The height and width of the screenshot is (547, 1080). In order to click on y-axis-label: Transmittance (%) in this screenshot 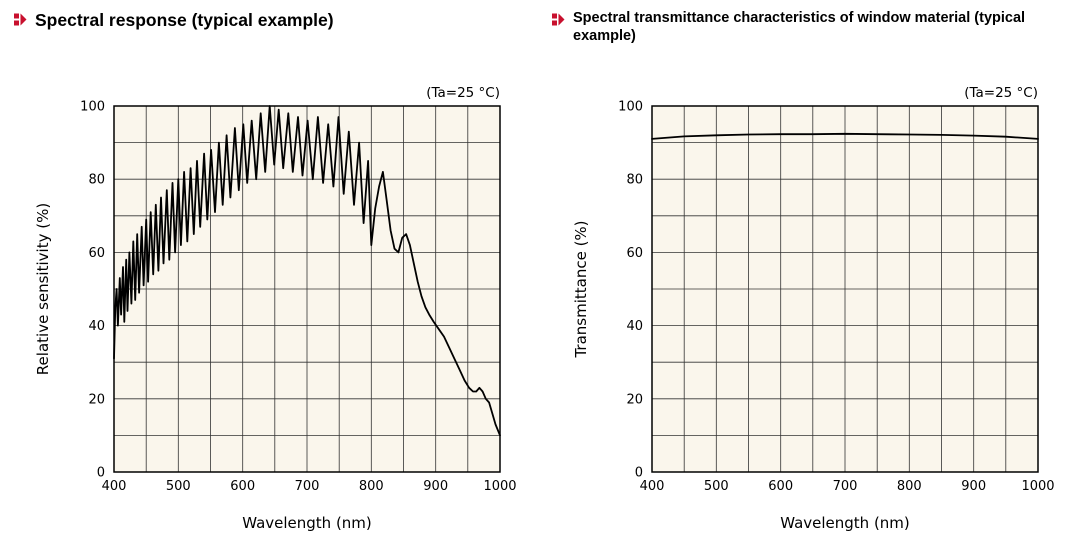, I will do `click(581, 289)`.